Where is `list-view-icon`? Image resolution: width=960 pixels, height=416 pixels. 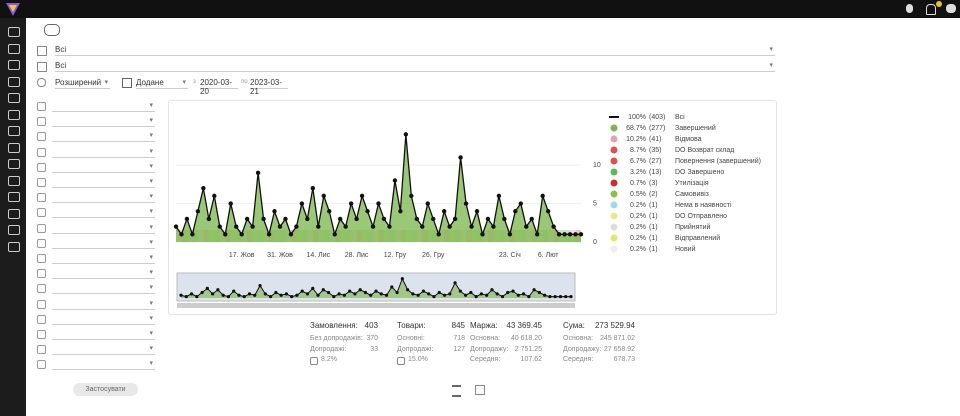 list-view-icon is located at coordinates (456, 391).